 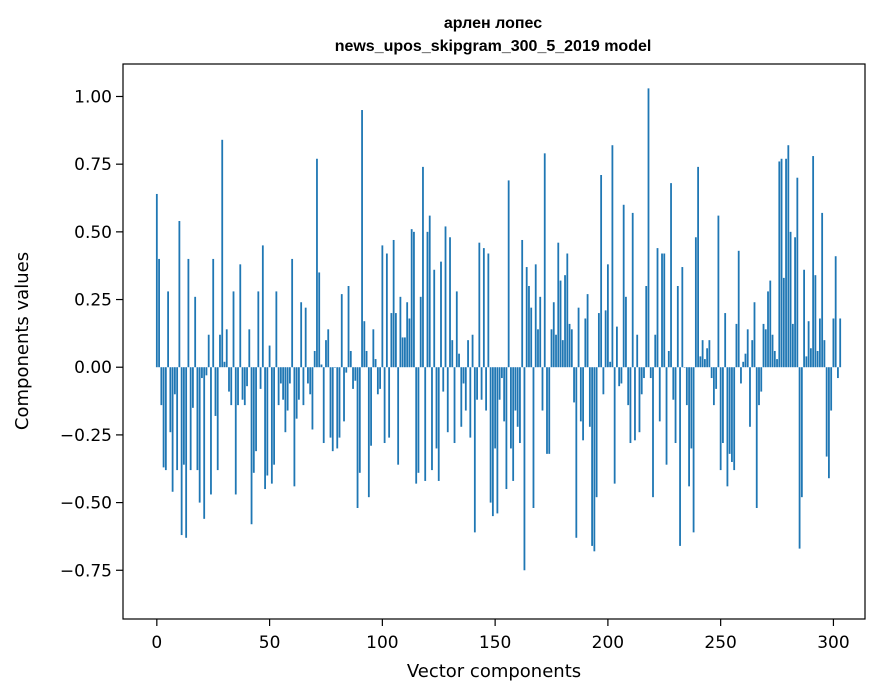 I want to click on x-tick-label: 150, so click(x=495, y=643).